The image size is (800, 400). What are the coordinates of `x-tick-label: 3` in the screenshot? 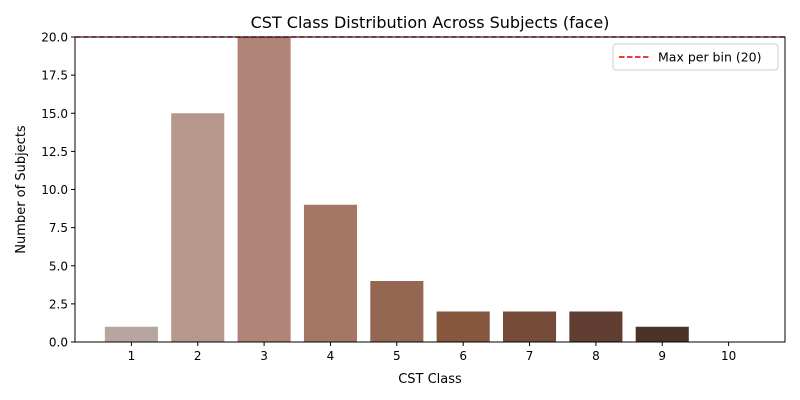 It's located at (264, 356).